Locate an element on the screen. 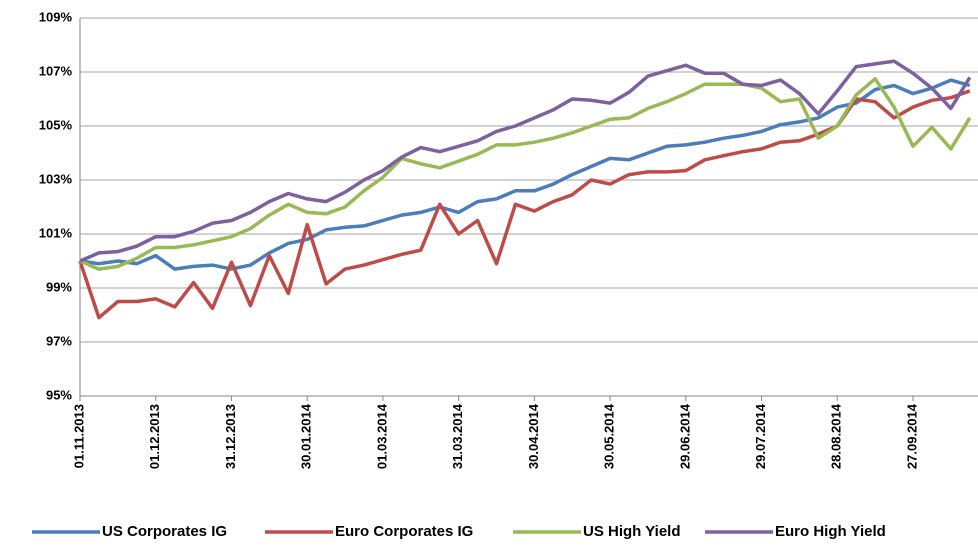 This screenshot has width=978, height=551. x-tick-label: 30.04.2014 is located at coordinates (533, 436).